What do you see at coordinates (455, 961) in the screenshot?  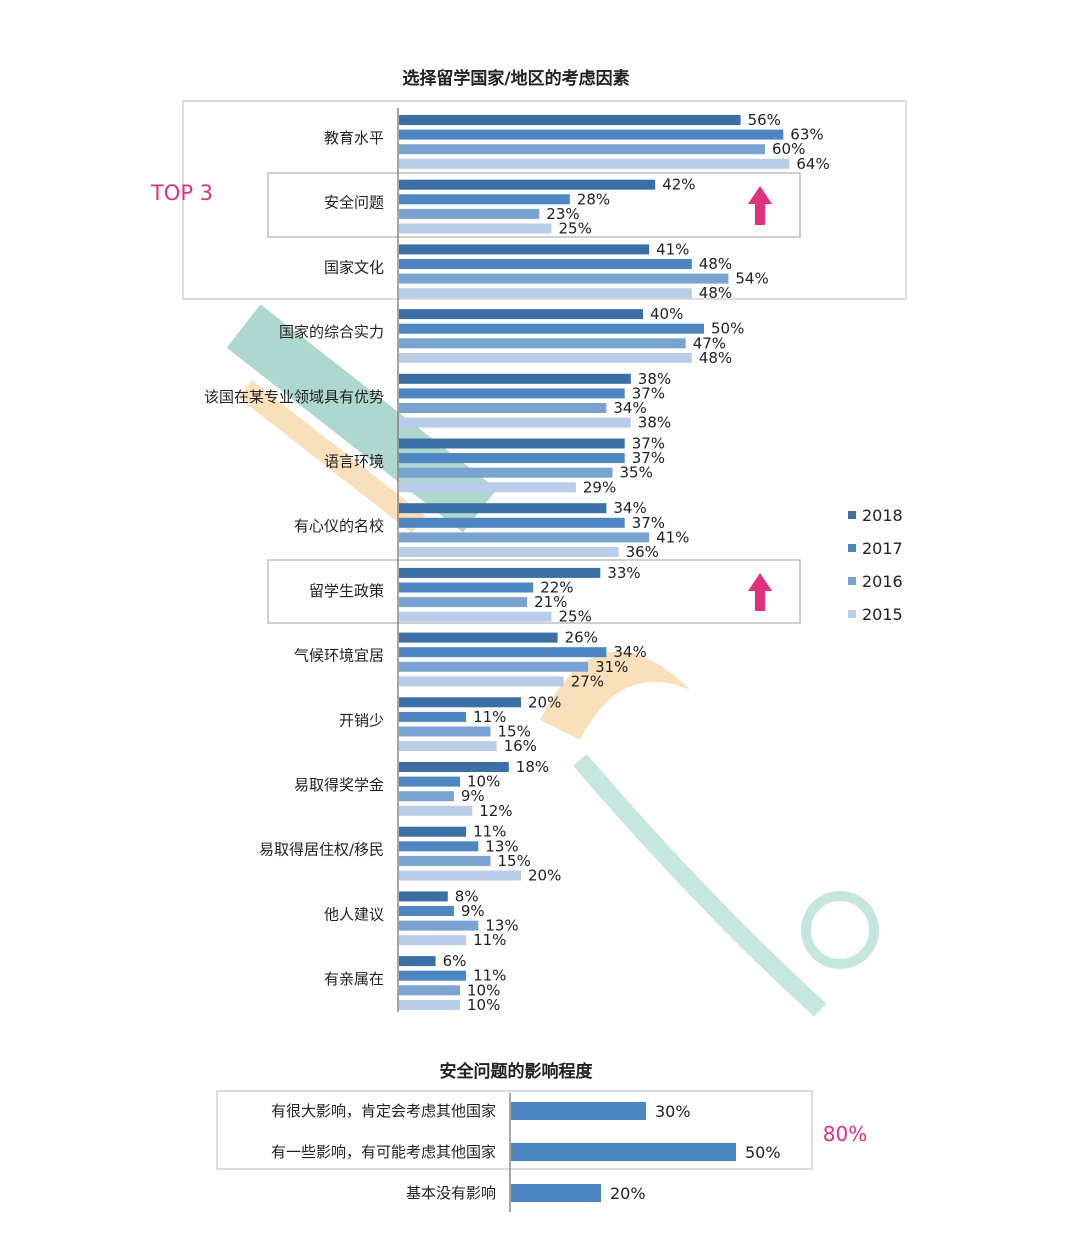 I see `data-label: 6%` at bounding box center [455, 961].